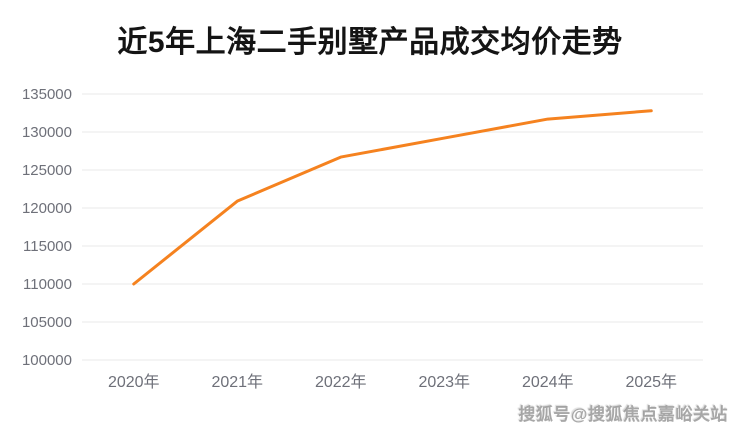  What do you see at coordinates (444, 382) in the screenshot?
I see `x-axis-tick-label: 2023年` at bounding box center [444, 382].